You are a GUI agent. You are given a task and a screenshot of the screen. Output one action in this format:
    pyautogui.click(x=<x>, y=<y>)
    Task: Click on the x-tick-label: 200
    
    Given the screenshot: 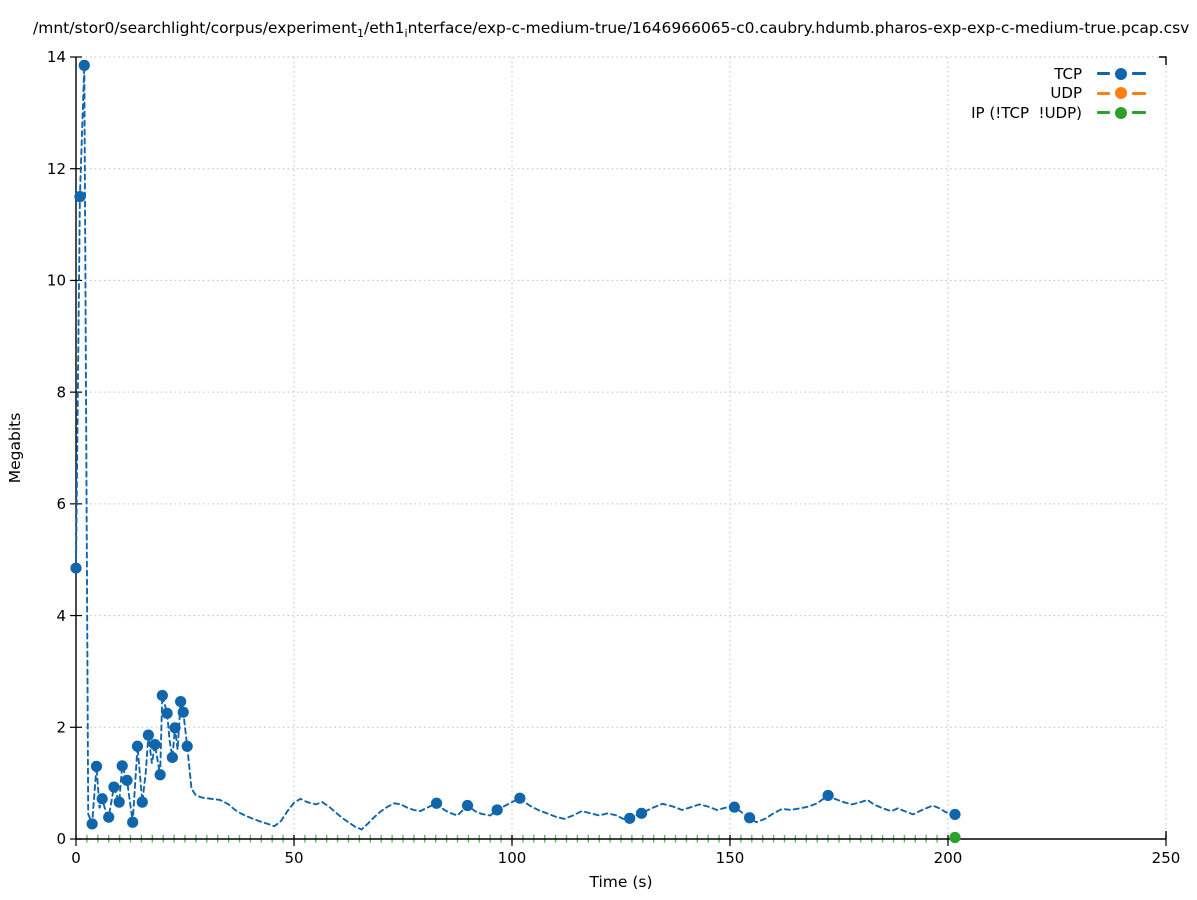 What is the action you would take?
    pyautogui.click(x=948, y=858)
    